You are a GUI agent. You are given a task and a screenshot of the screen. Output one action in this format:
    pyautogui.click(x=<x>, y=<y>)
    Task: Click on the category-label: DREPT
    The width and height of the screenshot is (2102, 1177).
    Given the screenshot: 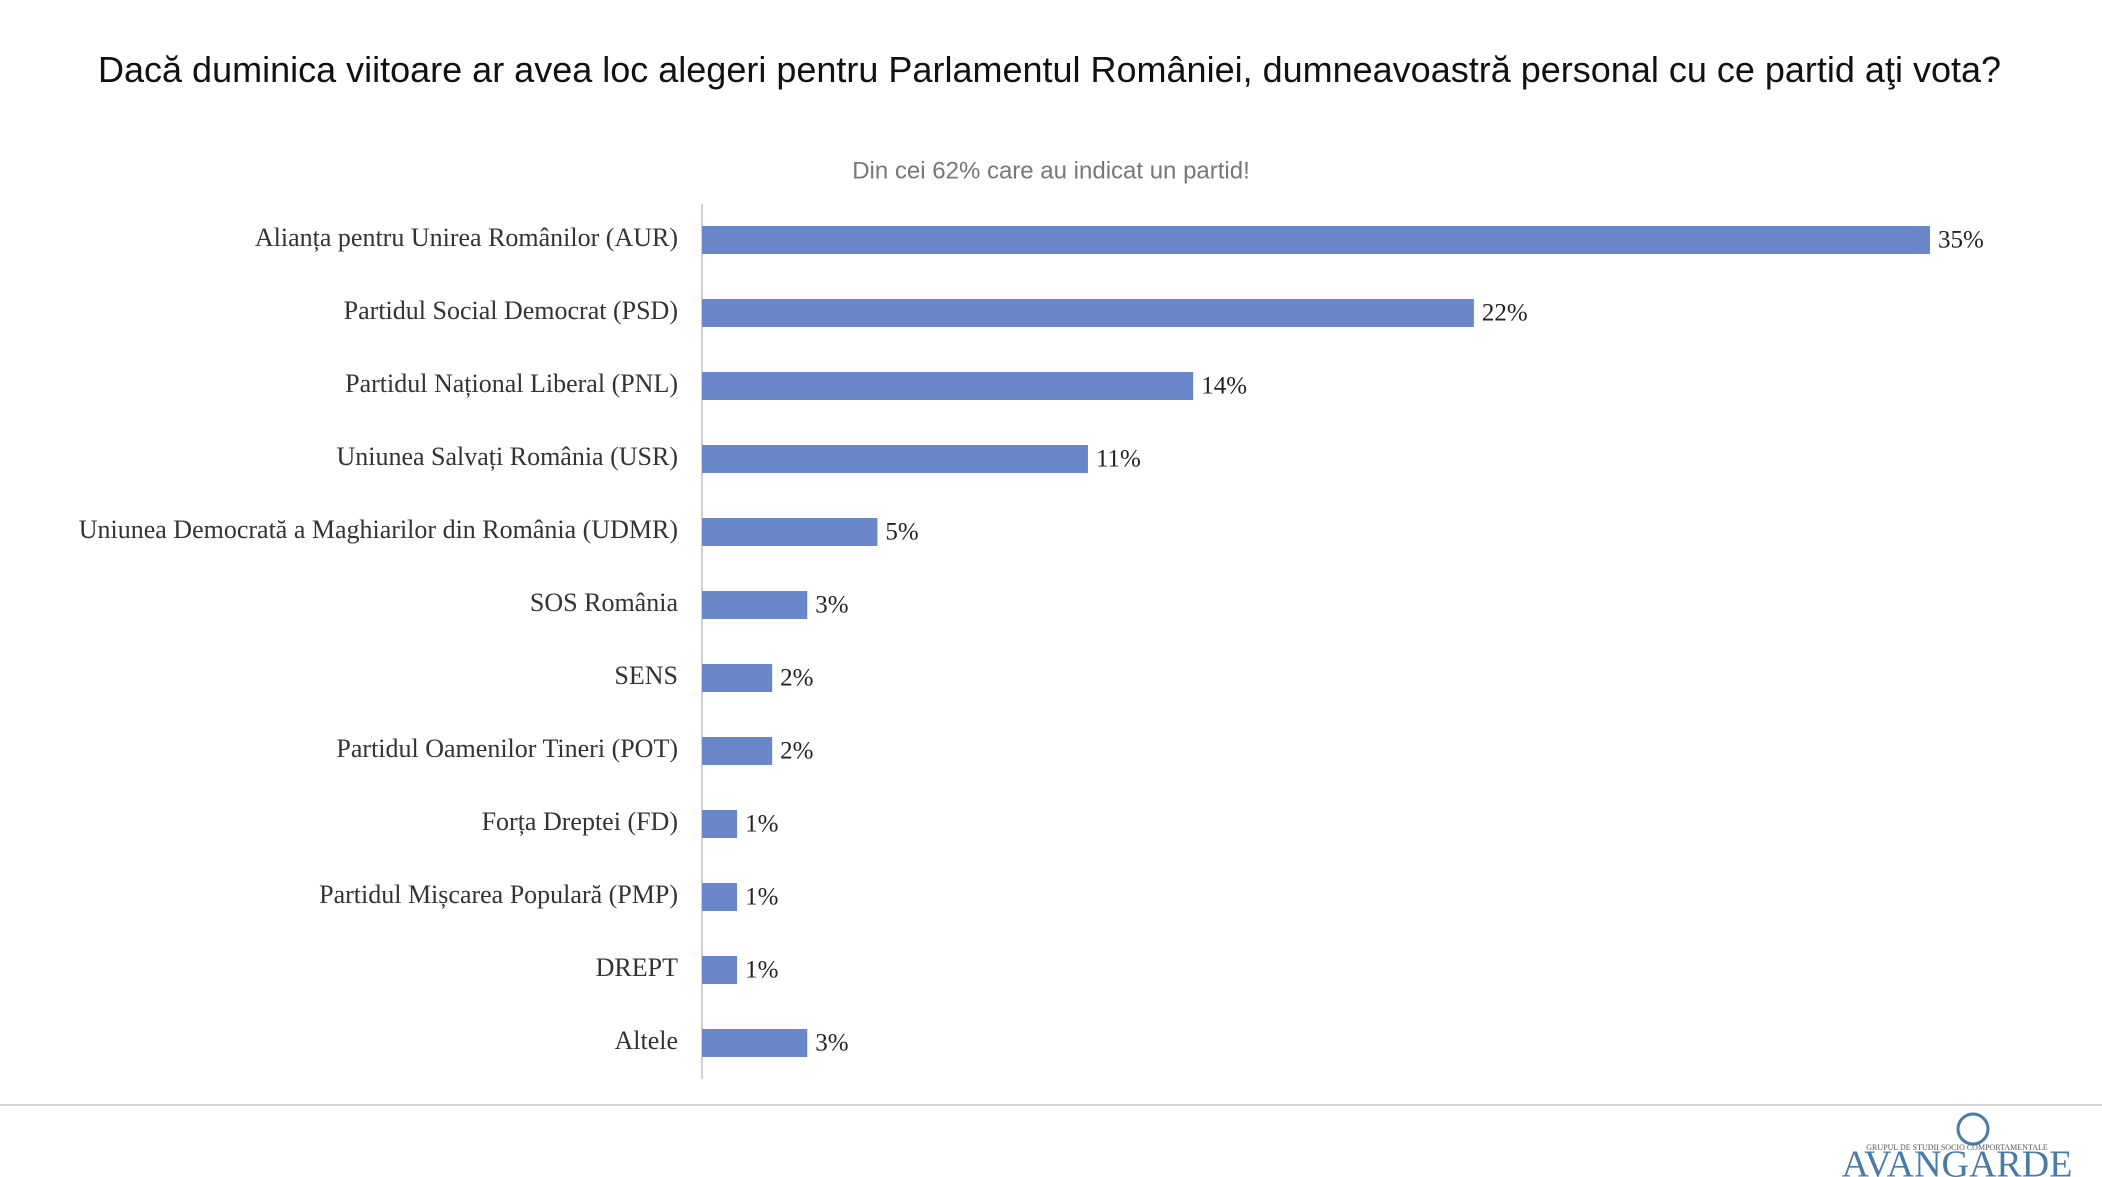 What is the action you would take?
    pyautogui.click(x=637, y=967)
    